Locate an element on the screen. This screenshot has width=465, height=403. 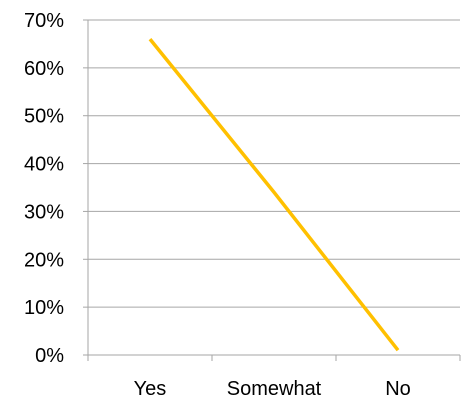
y-tick-label: 40% is located at coordinates (44, 165).